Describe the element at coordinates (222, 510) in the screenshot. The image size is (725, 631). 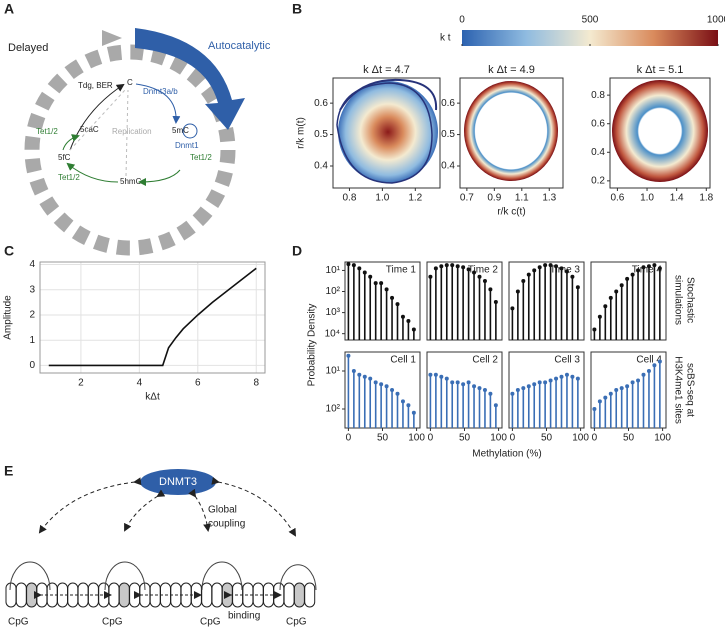
I see `label: Global` at that location.